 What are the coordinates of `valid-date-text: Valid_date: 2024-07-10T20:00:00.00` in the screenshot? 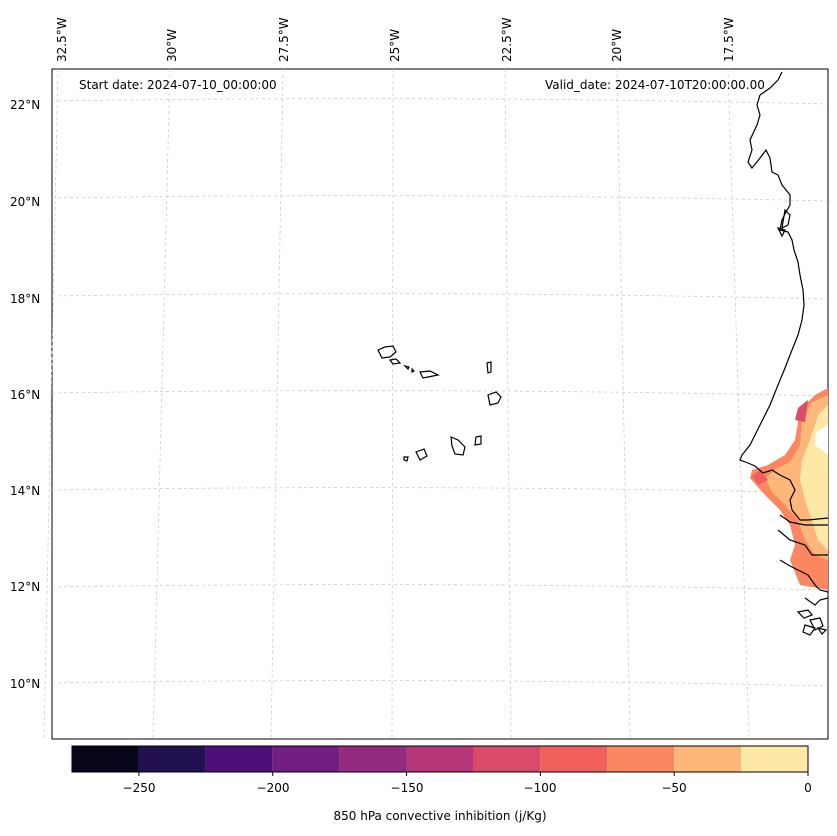 It's located at (655, 85).